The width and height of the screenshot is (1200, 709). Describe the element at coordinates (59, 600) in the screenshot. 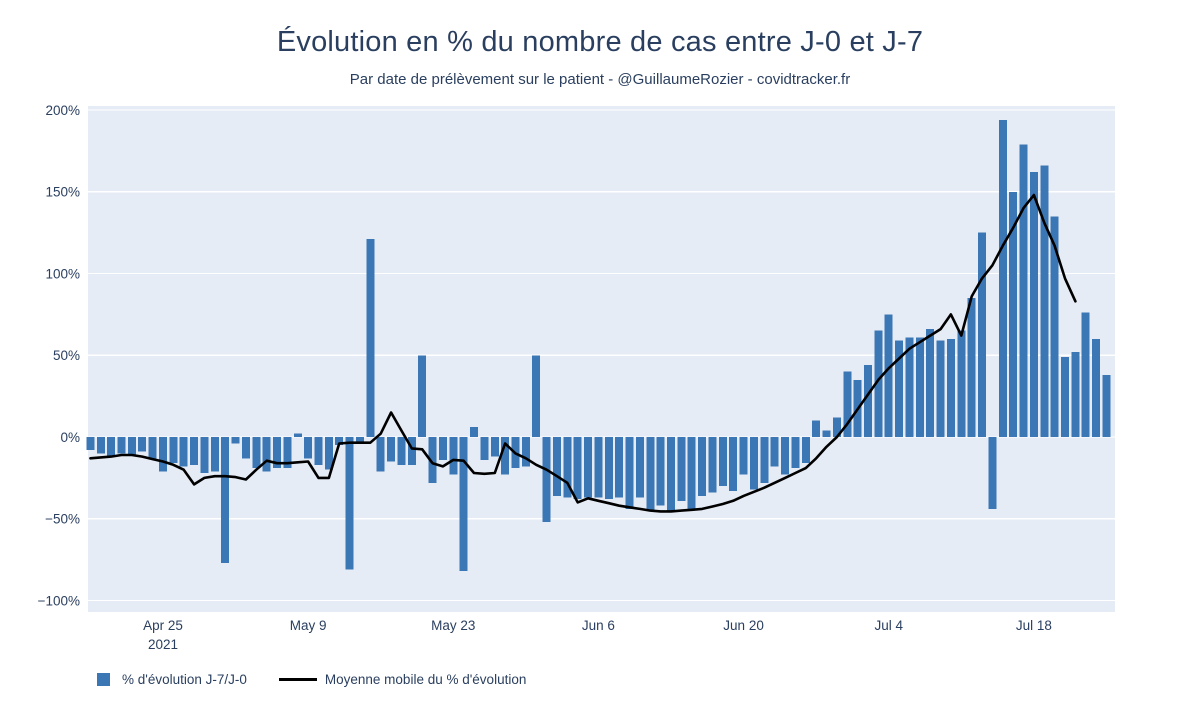

I see `y-tick-label: −100%` at that location.